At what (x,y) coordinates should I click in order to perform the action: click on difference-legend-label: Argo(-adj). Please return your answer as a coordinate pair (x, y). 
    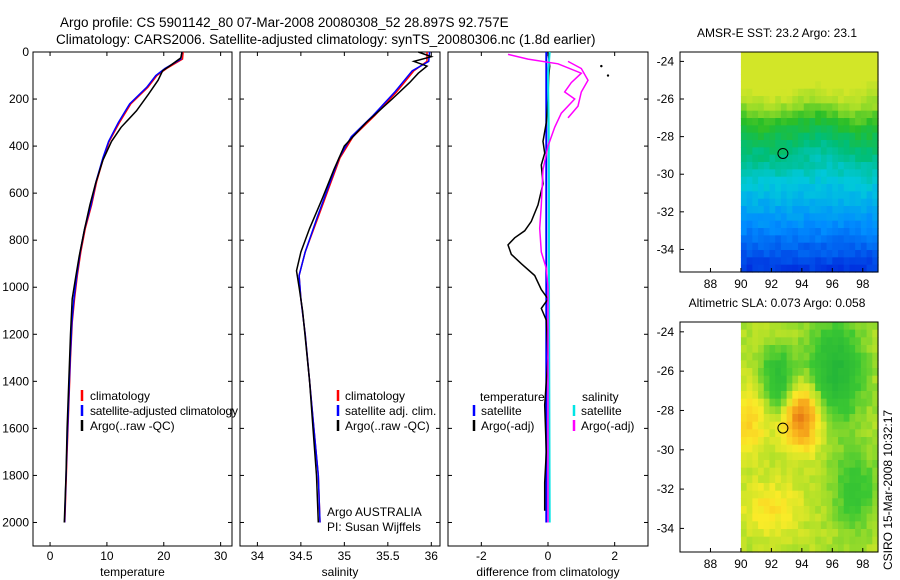
    Looking at the image, I should click on (607, 426).